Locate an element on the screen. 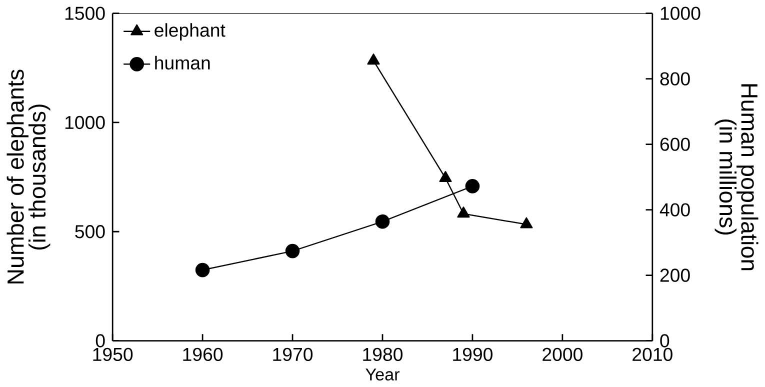 This screenshot has height=387, width=765. legend-label: elephant is located at coordinates (190, 31).